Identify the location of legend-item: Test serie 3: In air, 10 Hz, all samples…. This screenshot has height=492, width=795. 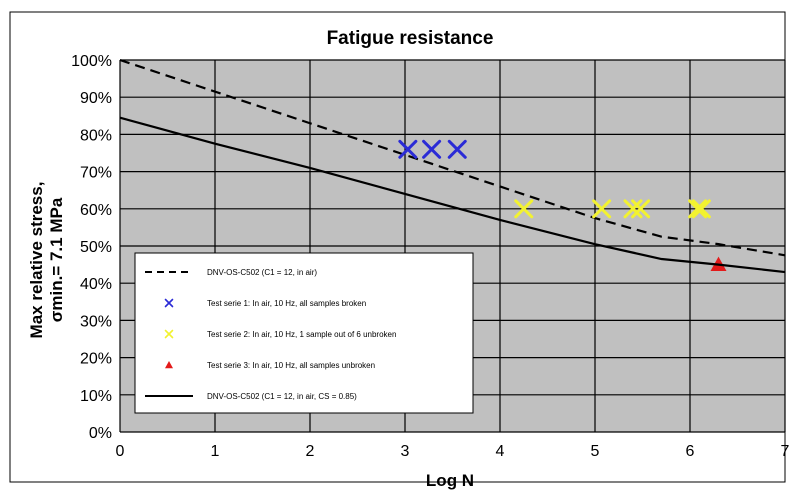
(270, 365).